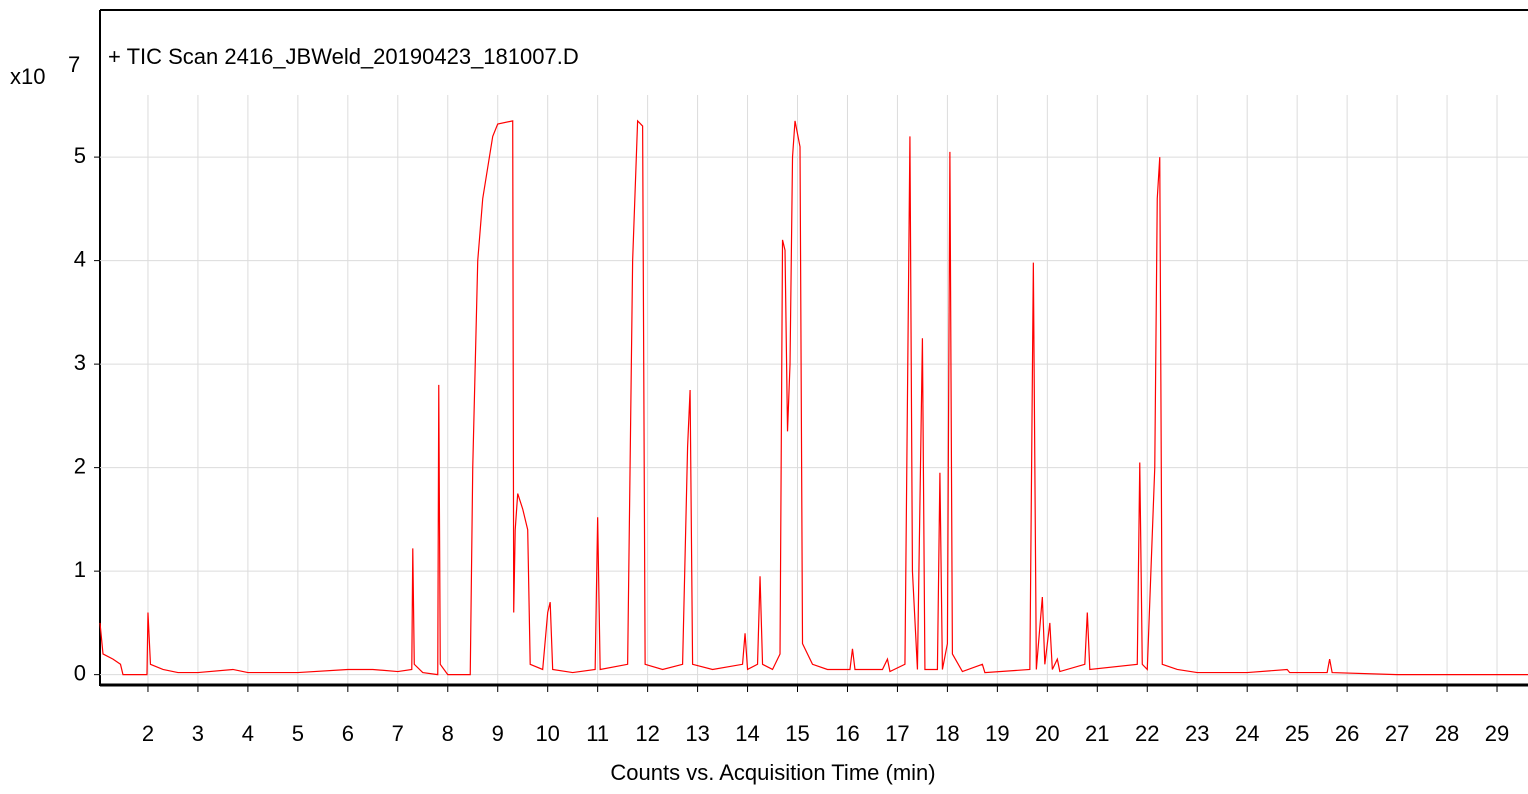 This screenshot has height=794, width=1528. What do you see at coordinates (343, 56) in the screenshot?
I see `chart-title: + TIC Scan 2416_JBWeld_20190423_181007.D` at bounding box center [343, 56].